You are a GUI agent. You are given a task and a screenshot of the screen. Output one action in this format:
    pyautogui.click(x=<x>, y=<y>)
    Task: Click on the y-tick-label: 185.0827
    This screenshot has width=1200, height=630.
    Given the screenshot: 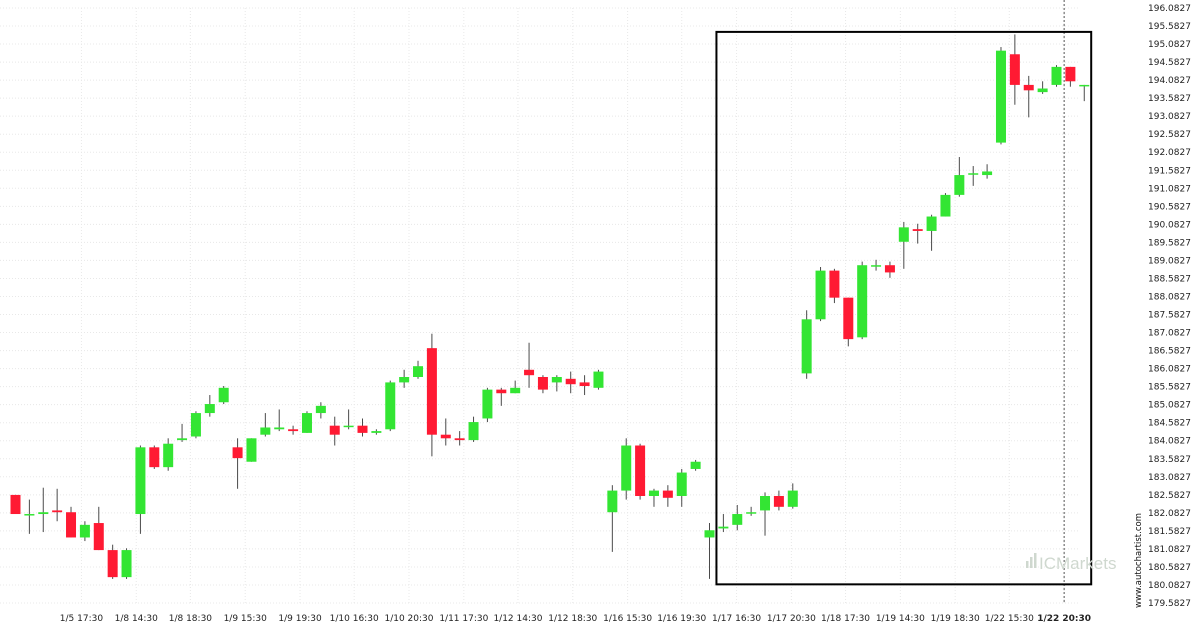 What is the action you would take?
    pyautogui.click(x=1169, y=406)
    